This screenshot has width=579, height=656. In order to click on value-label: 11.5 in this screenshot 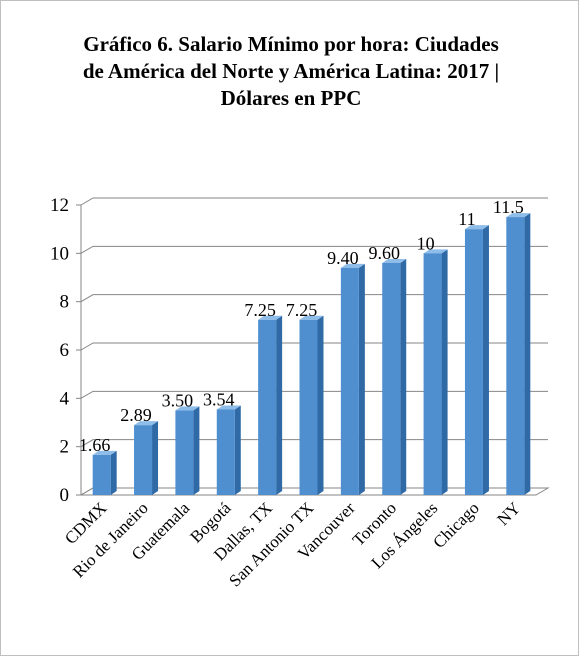, I will do `click(508, 207)`.